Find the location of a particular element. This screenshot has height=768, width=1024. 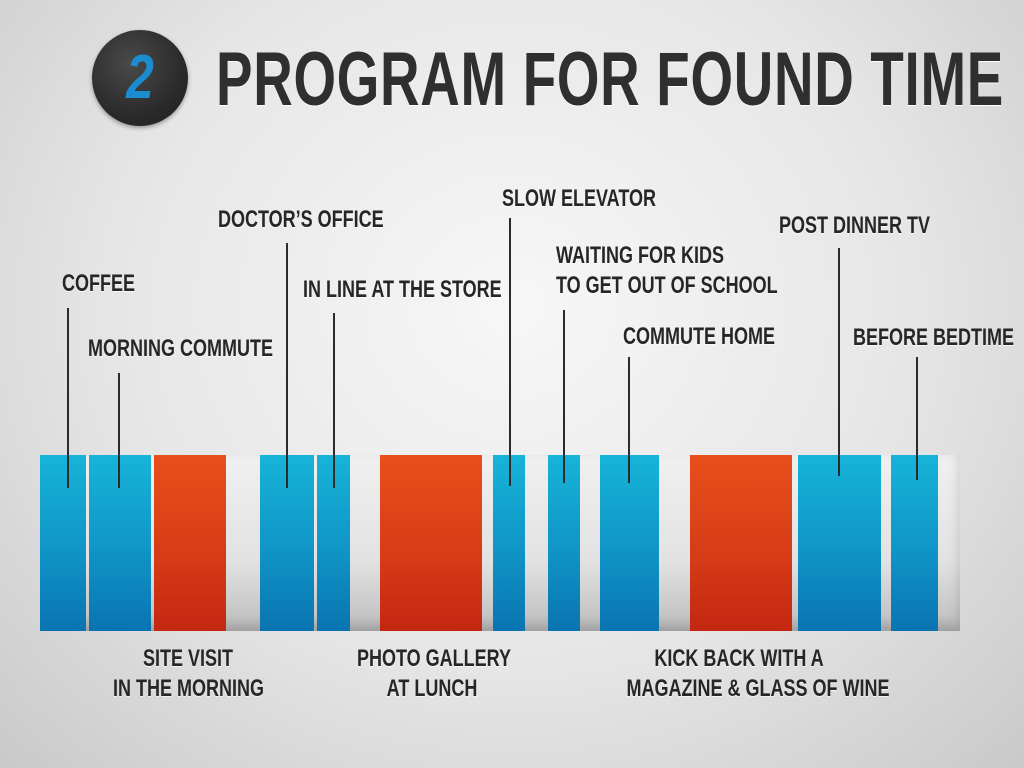

label-coffee: COFFEE is located at coordinates (99, 283).